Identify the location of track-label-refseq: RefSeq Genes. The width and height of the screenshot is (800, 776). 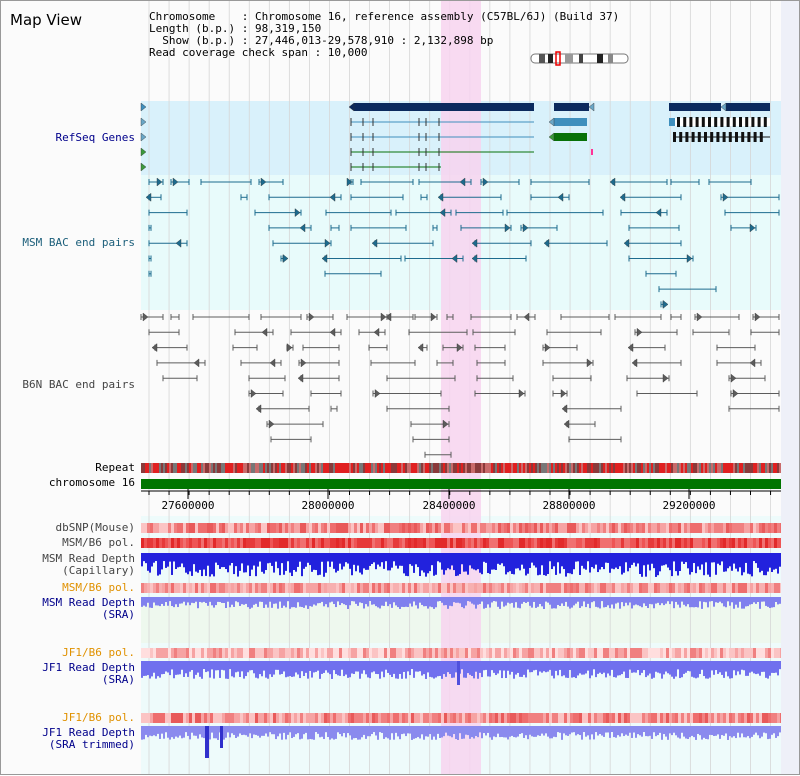
(95, 137).